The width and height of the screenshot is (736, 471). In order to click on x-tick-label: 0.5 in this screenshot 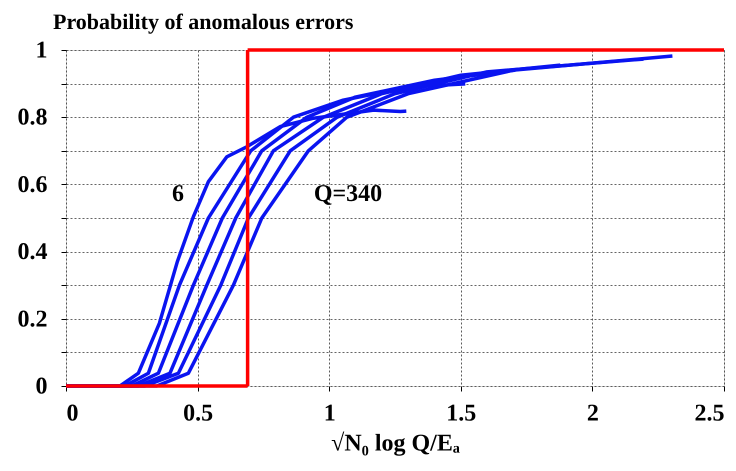, I will do `click(198, 413)`.